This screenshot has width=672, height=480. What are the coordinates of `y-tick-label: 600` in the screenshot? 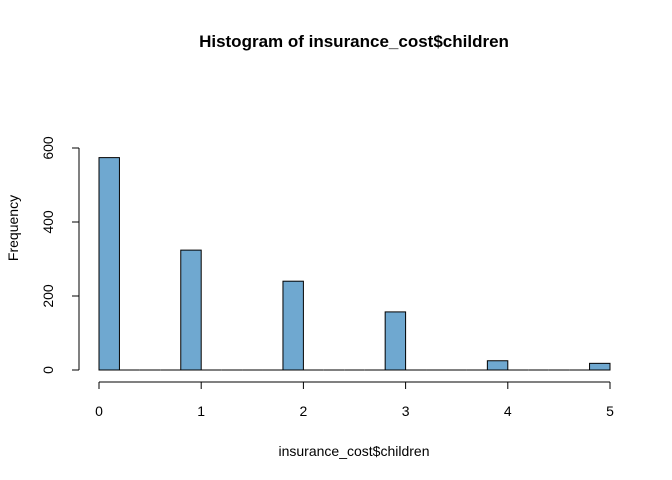 It's located at (48, 148).